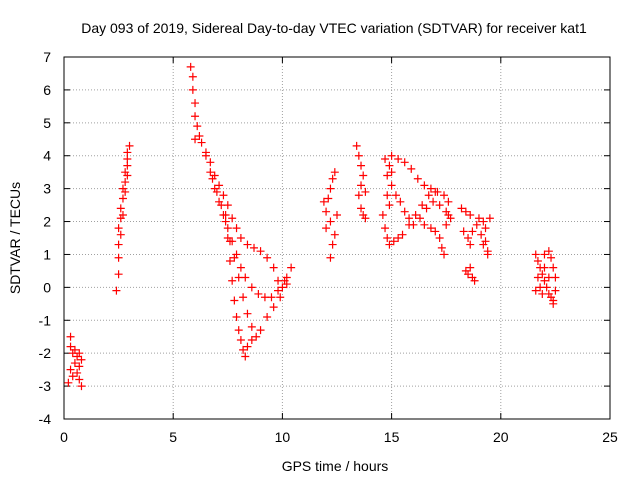  Describe the element at coordinates (45, 419) in the screenshot. I see `y-tick-label: -4` at that location.